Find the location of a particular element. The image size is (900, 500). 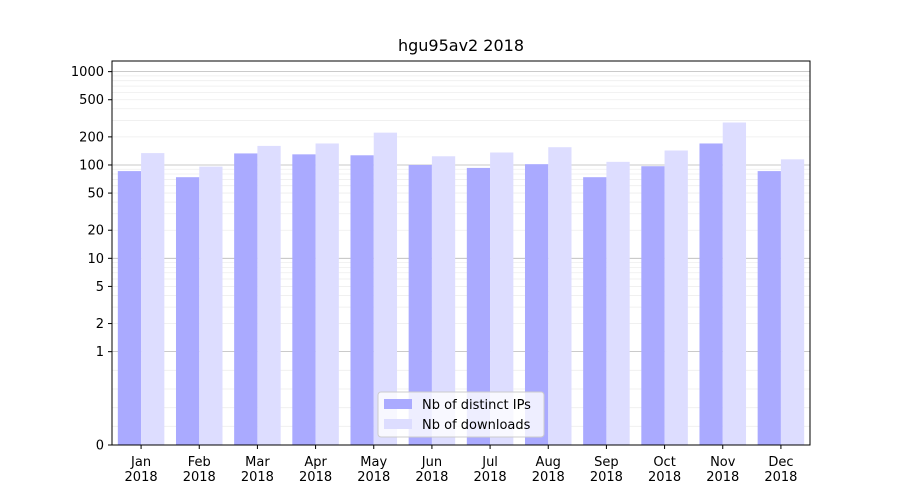

x-tick-label: Oct is located at coordinates (664, 462).